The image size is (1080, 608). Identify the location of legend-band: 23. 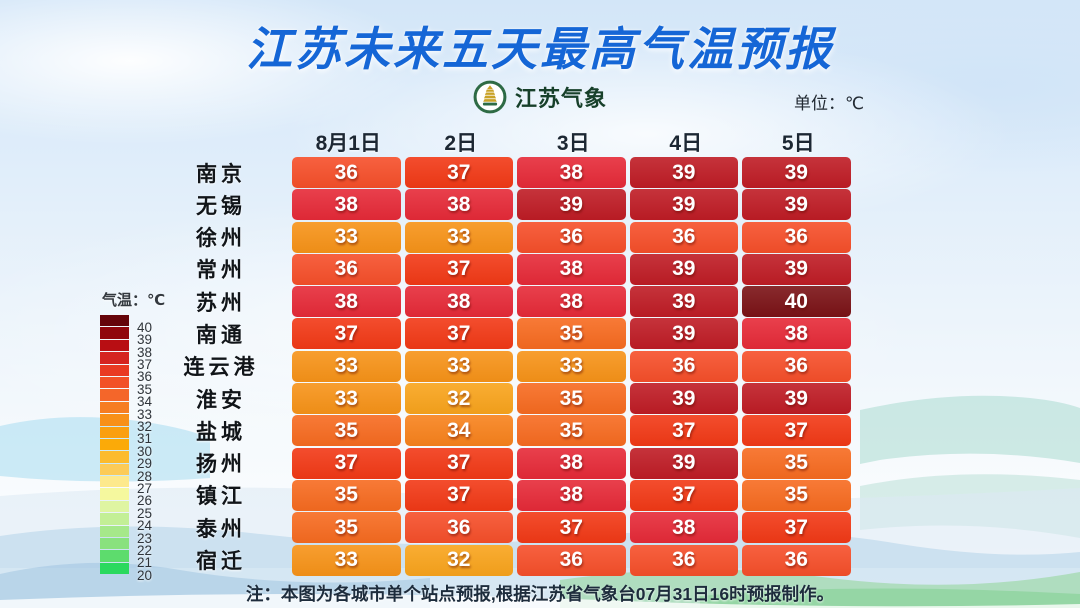
(126, 535).